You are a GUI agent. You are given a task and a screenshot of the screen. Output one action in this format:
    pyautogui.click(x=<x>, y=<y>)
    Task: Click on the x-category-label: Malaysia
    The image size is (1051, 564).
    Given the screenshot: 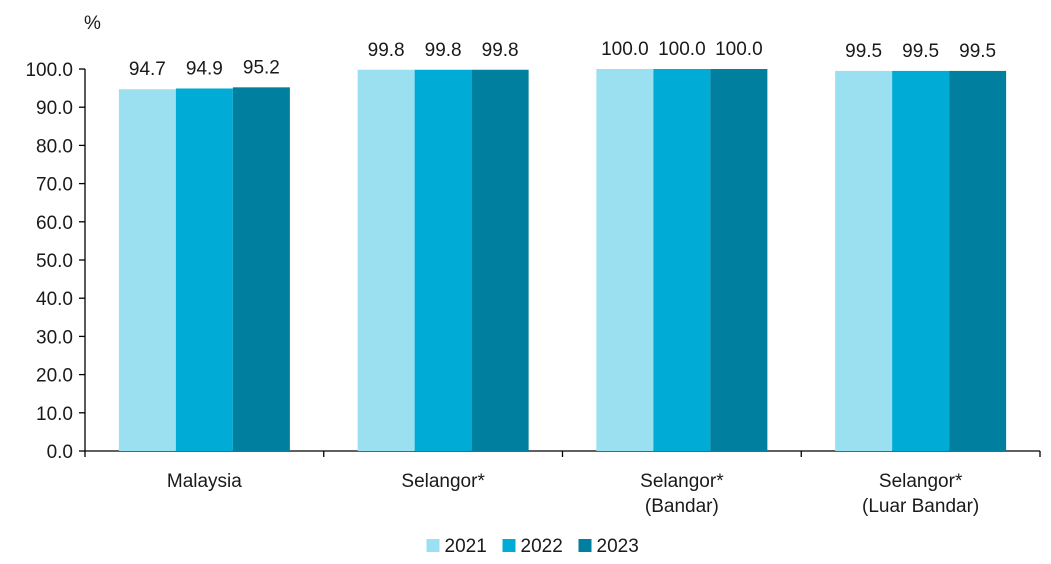 What is the action you would take?
    pyautogui.click(x=204, y=481)
    